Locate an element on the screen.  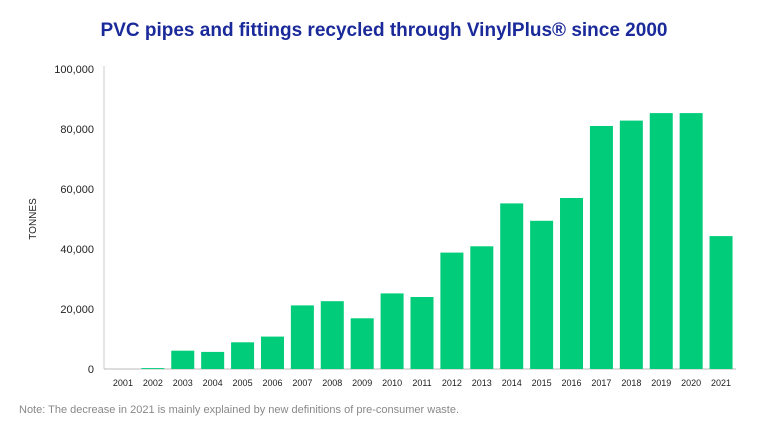
x-tick-label: 2014 is located at coordinates (512, 383).